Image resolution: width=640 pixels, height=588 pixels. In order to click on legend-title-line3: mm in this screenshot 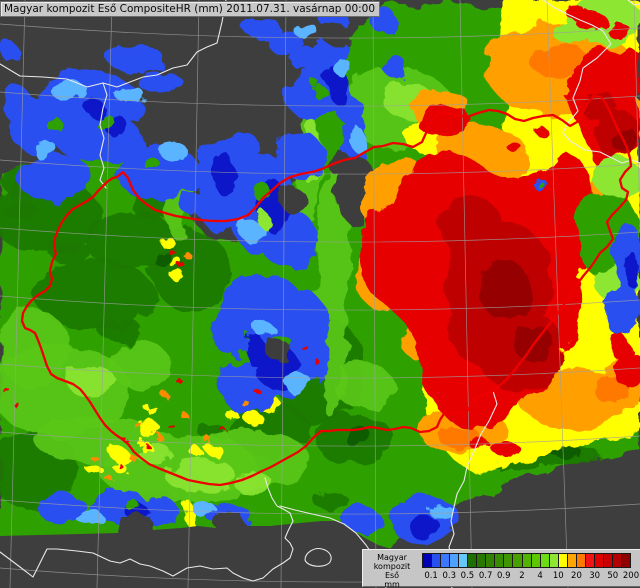, I will do `click(392, 584)`.